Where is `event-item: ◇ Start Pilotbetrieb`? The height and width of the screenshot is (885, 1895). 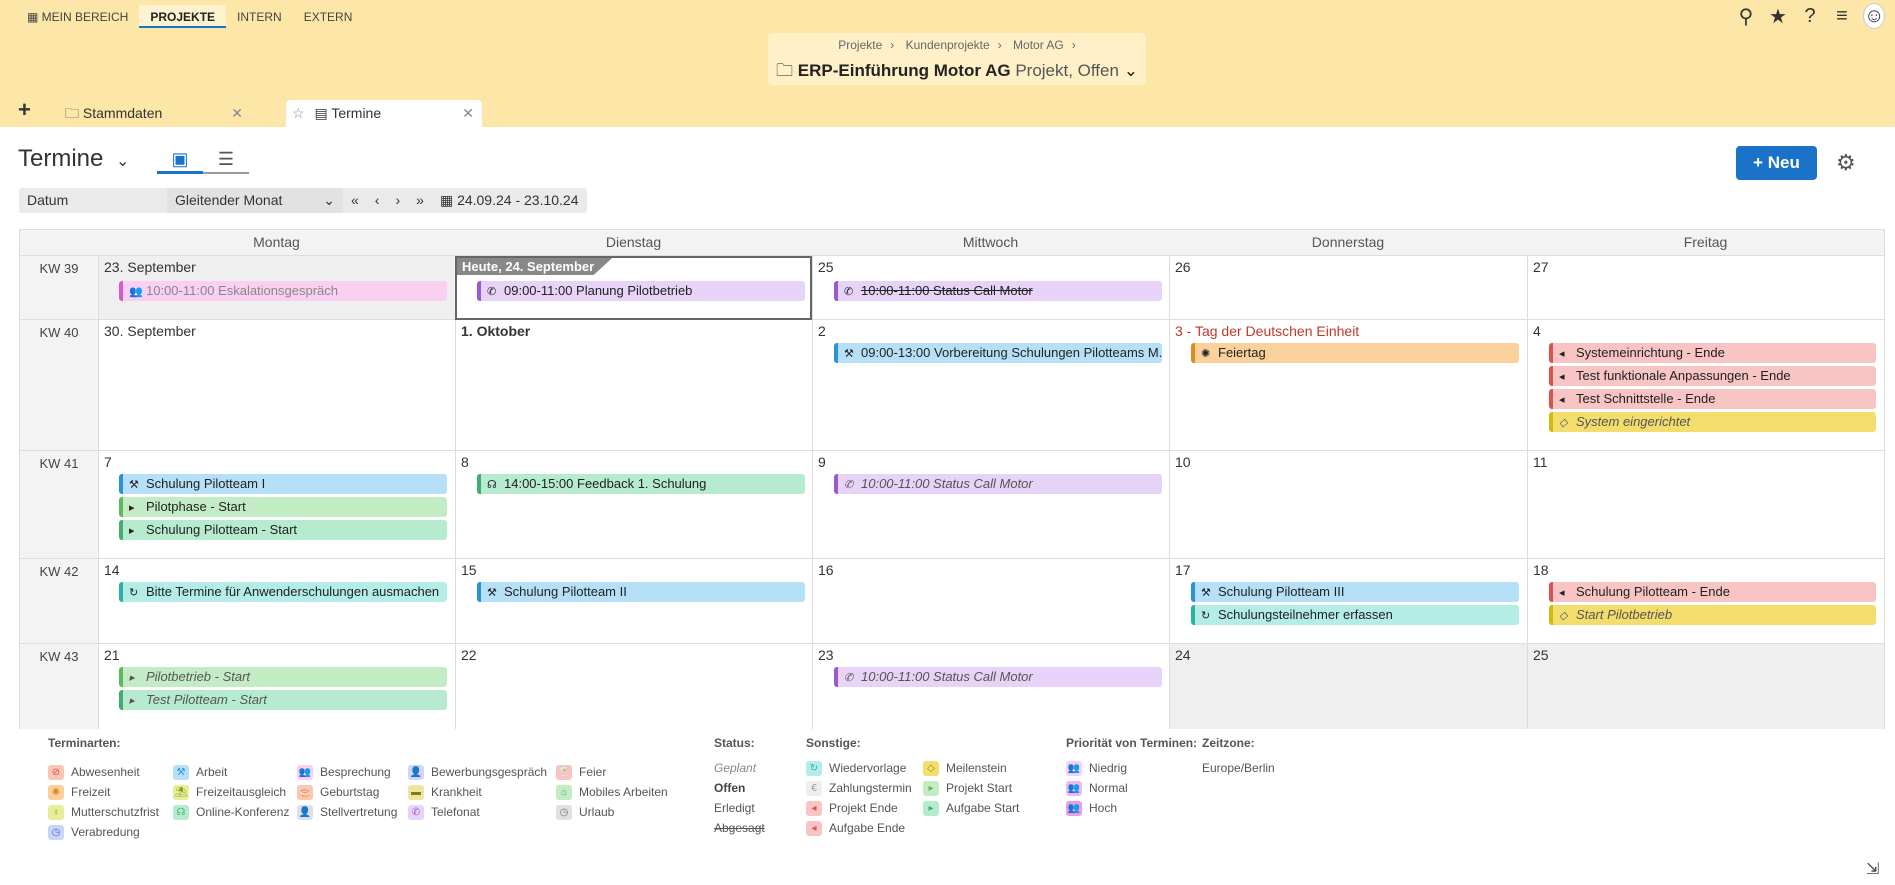 event-item: ◇ Start Pilotbetrieb is located at coordinates (1712, 615).